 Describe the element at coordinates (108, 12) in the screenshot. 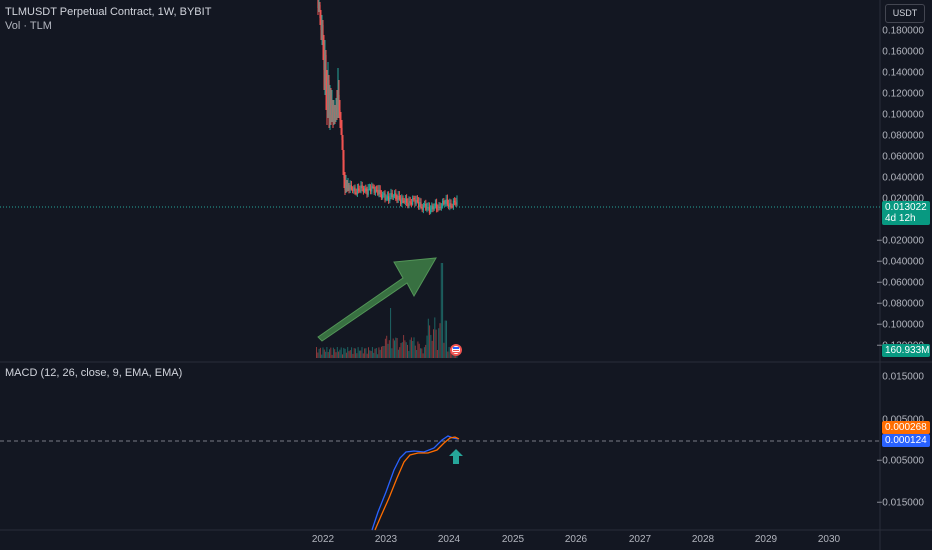

I see `symbol-title: TLMUSDT Perpetual Contract, 1W, BYBIT` at that location.